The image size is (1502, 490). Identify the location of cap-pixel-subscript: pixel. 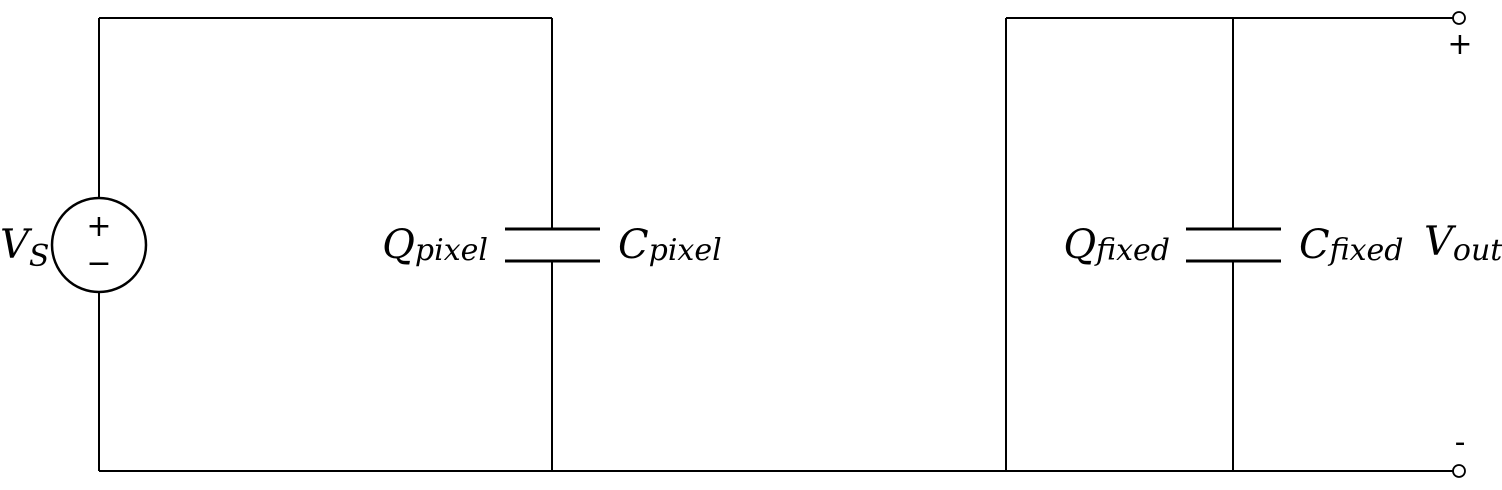
(685, 250).